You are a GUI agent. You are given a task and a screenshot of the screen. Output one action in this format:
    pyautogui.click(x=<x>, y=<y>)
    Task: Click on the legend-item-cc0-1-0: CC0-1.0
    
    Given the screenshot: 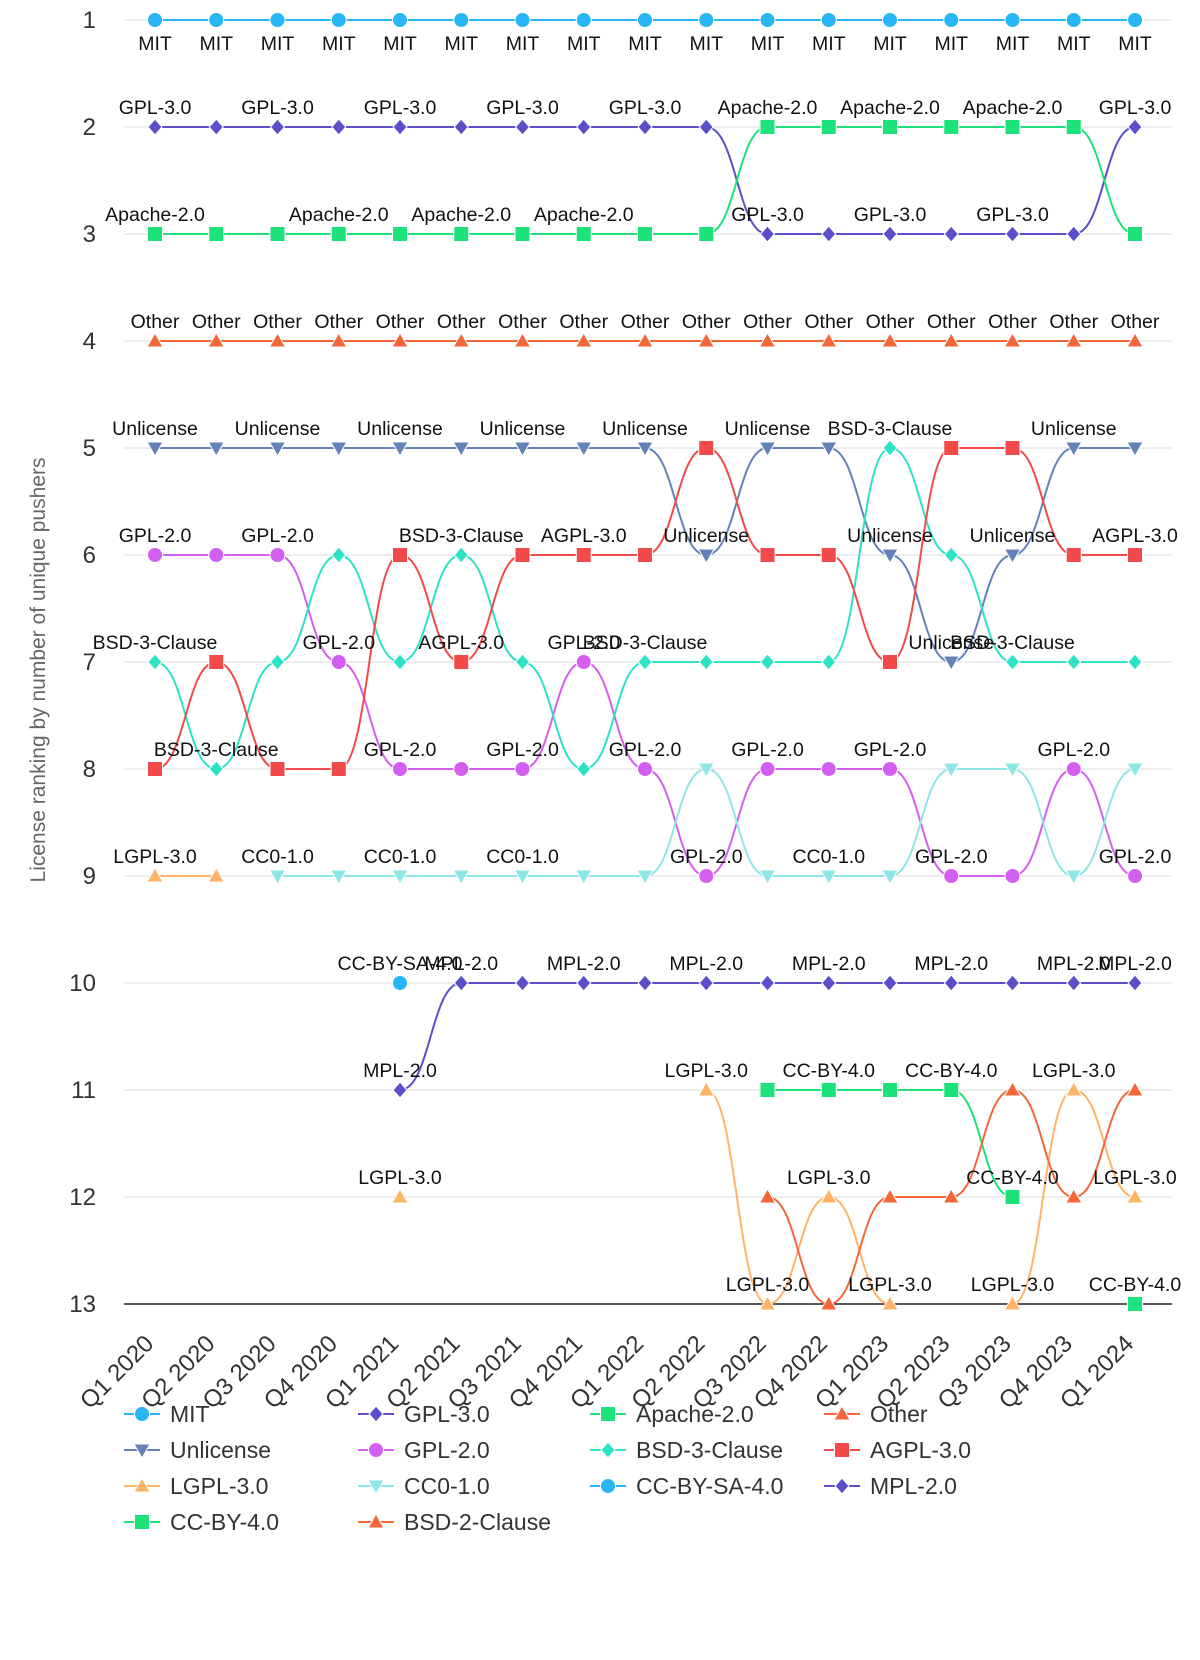 What is the action you would take?
    pyautogui.click(x=424, y=1486)
    